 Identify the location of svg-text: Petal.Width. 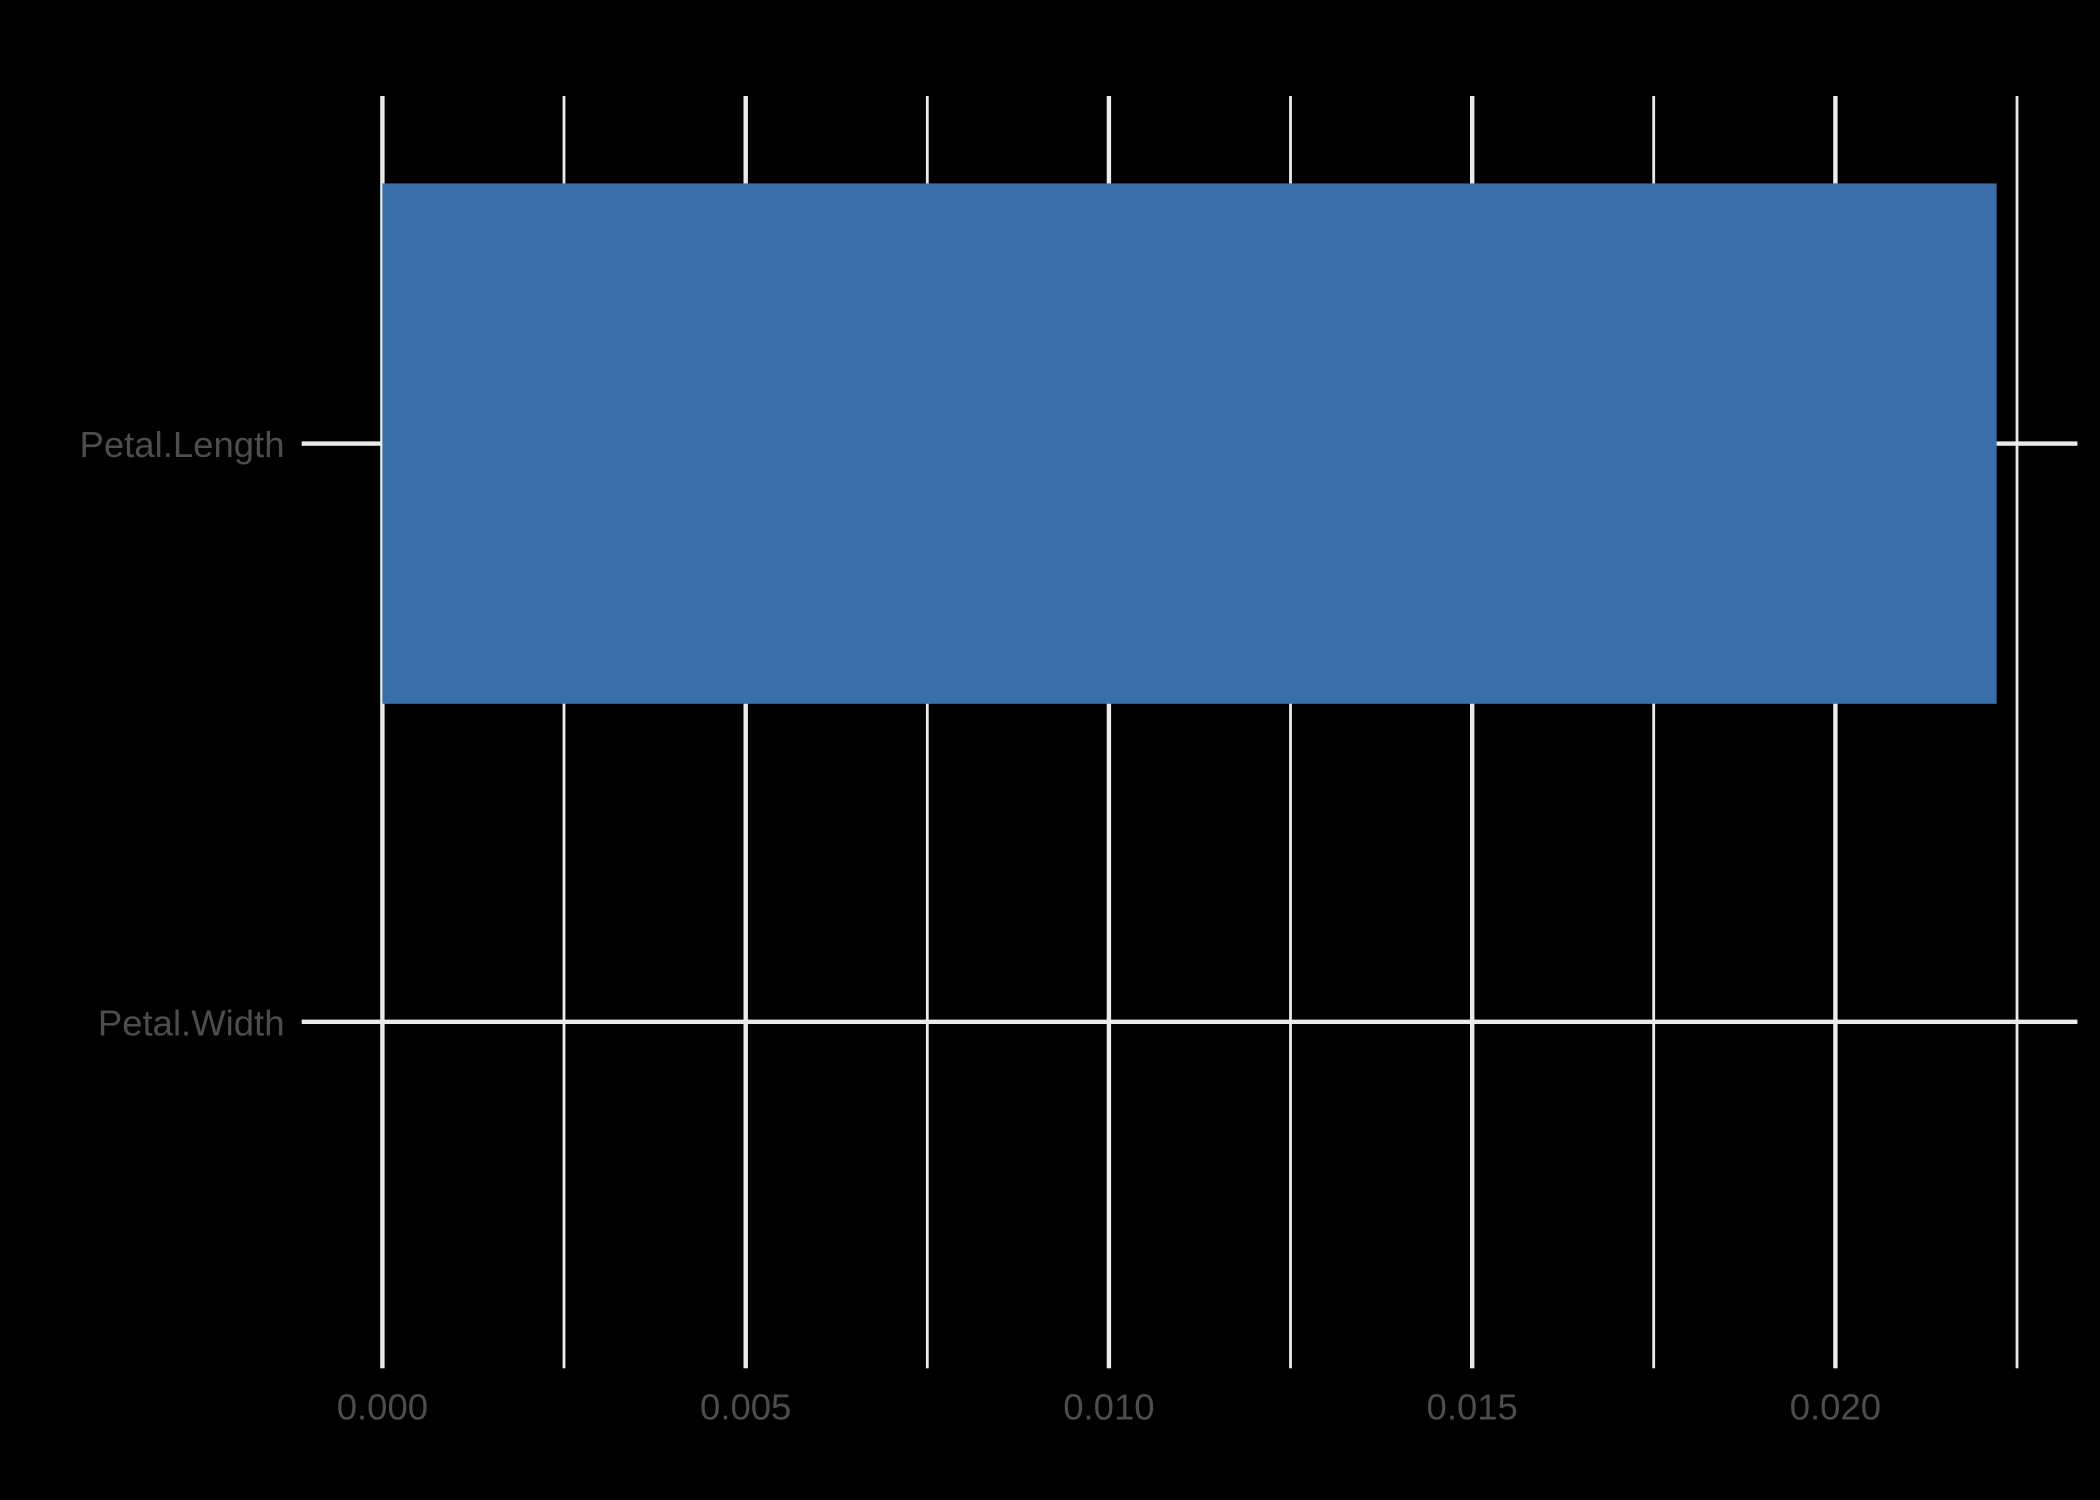
(191, 1022).